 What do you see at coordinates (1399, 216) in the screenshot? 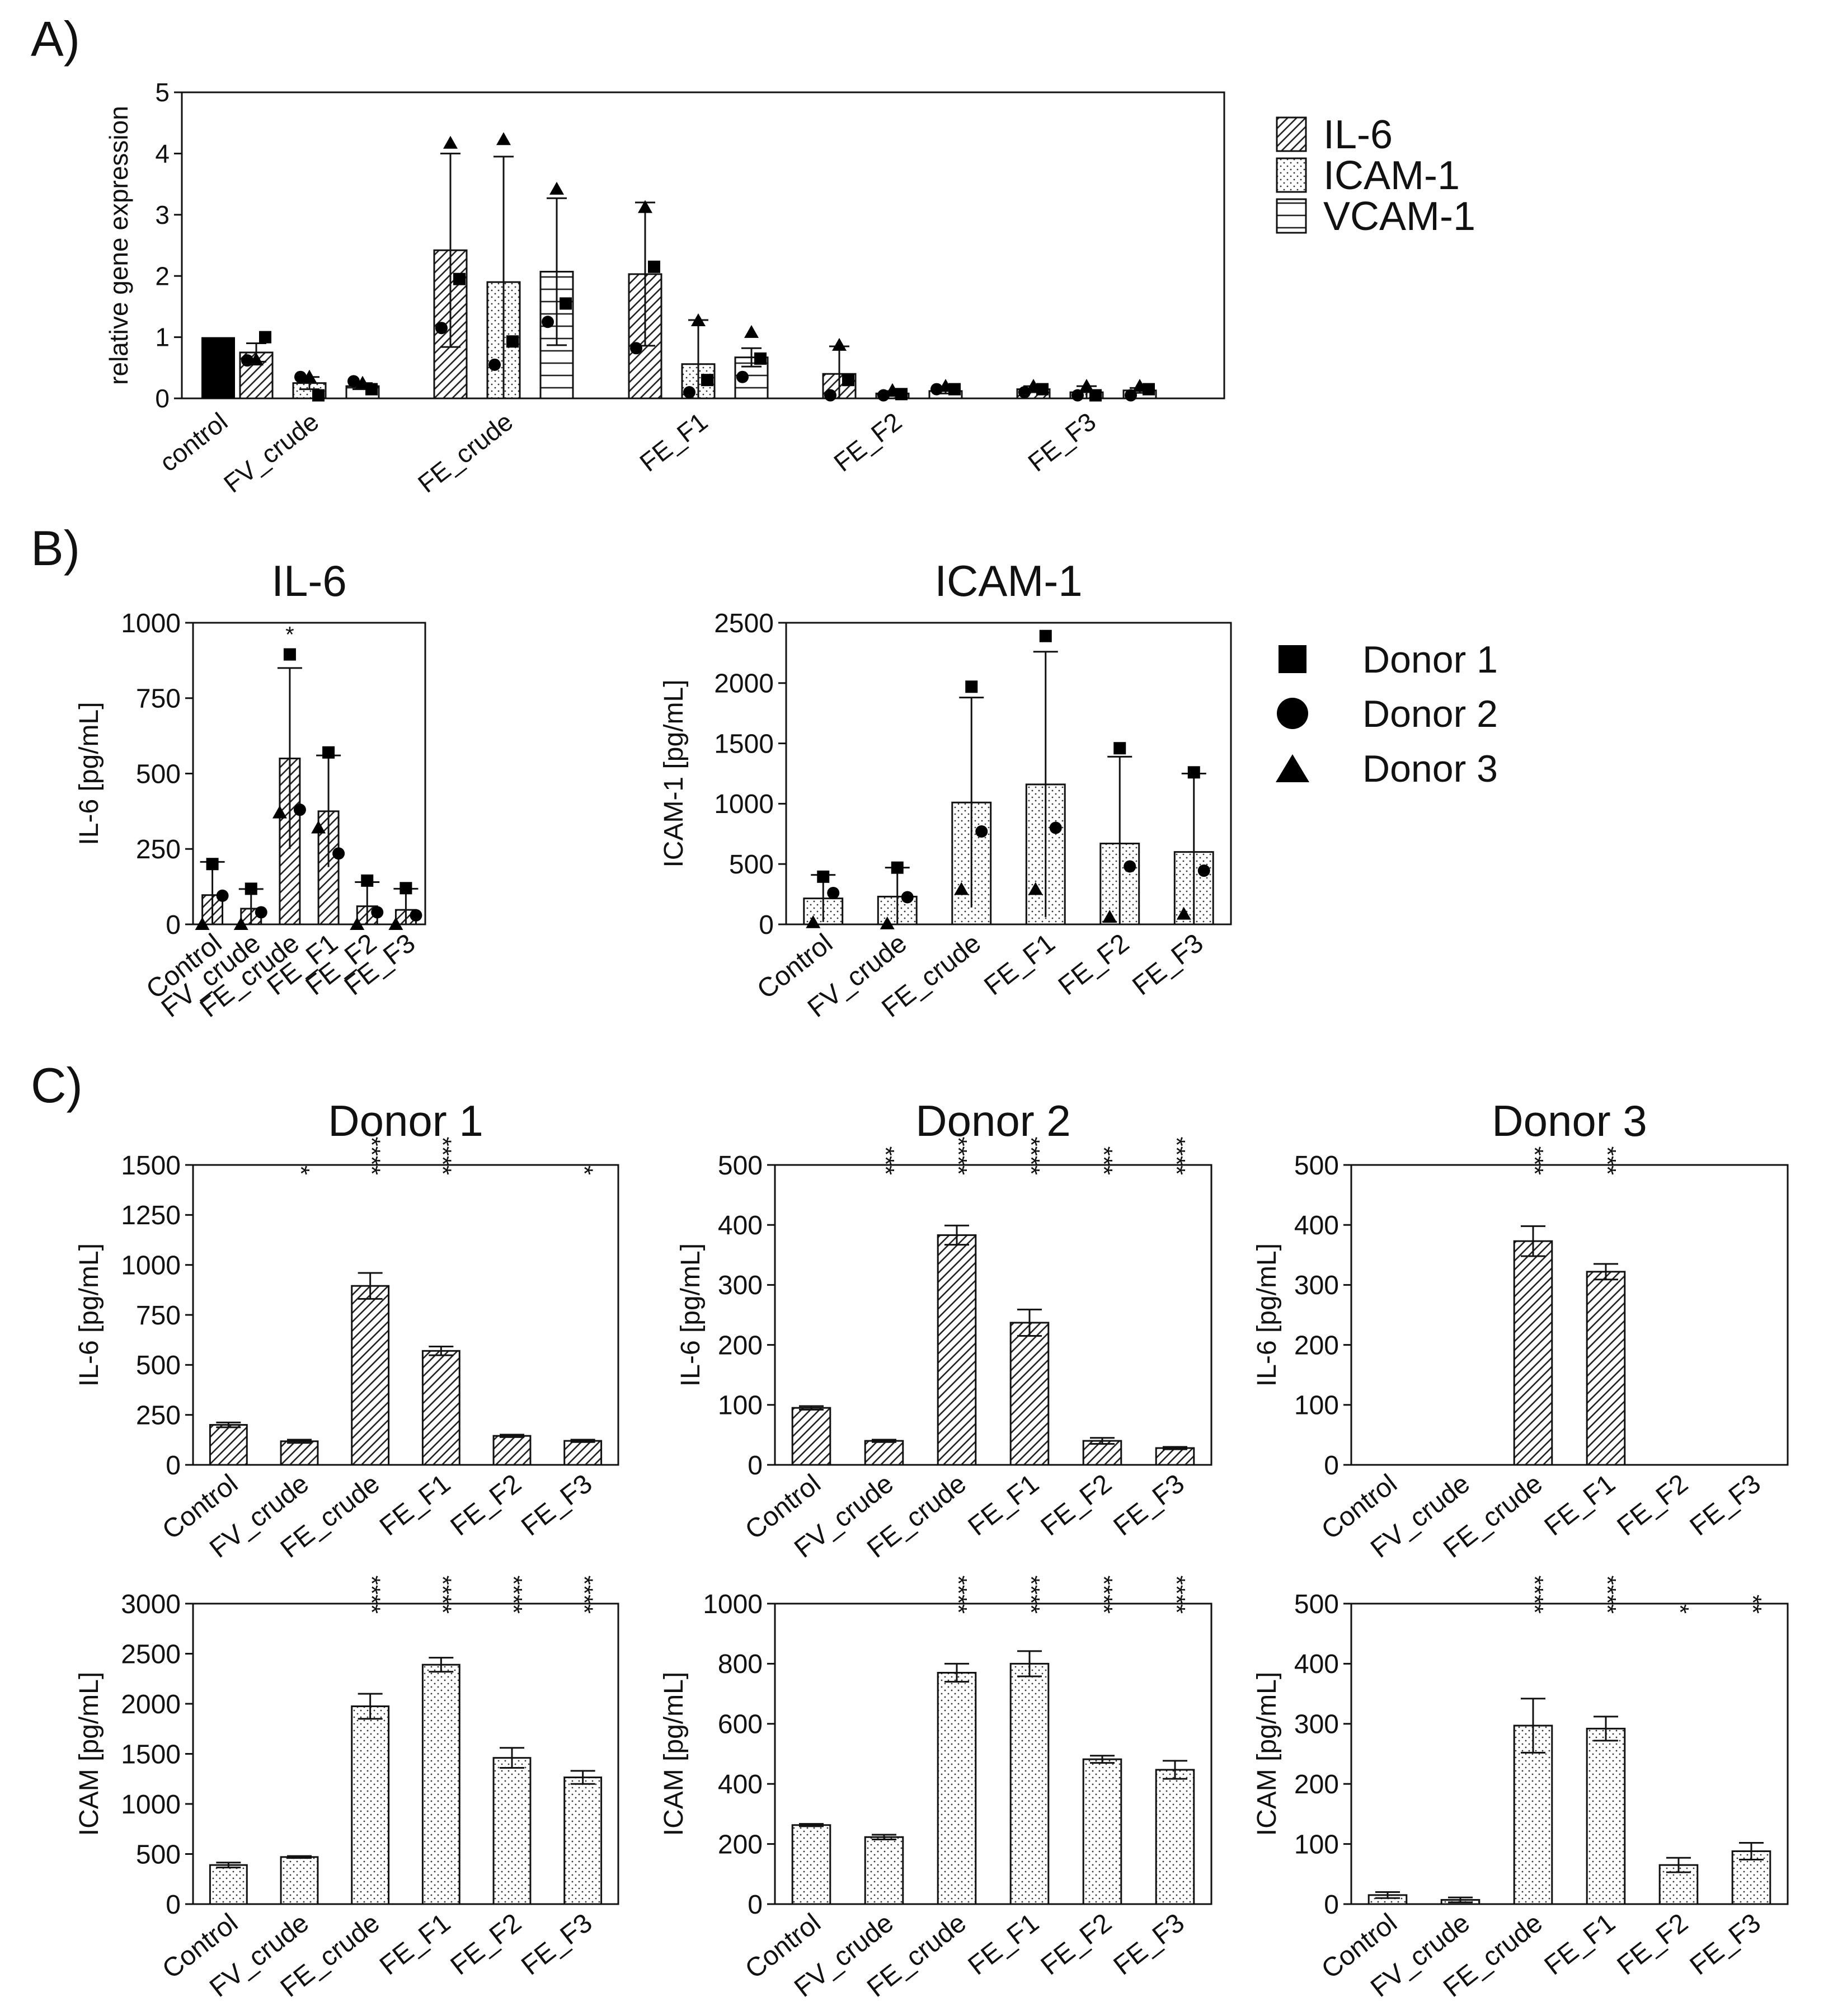
I see `legend-label-vcam1: VCAM-1` at bounding box center [1399, 216].